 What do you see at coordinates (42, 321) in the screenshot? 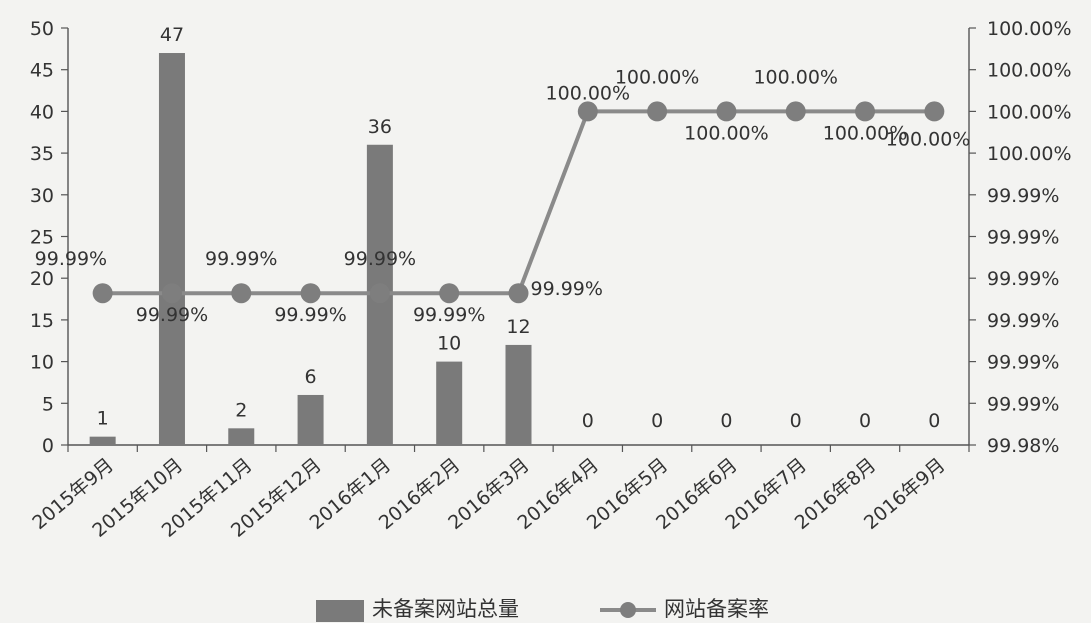
I see `y-left-tick-label: 15` at bounding box center [42, 321].